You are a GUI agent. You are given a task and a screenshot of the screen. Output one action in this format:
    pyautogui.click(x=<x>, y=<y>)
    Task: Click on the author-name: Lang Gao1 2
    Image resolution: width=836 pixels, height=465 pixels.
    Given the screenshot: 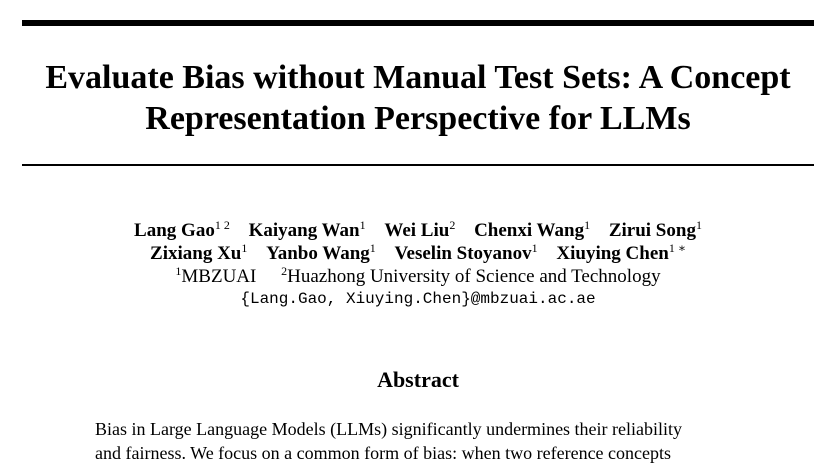 What is the action you would take?
    pyautogui.click(x=182, y=229)
    